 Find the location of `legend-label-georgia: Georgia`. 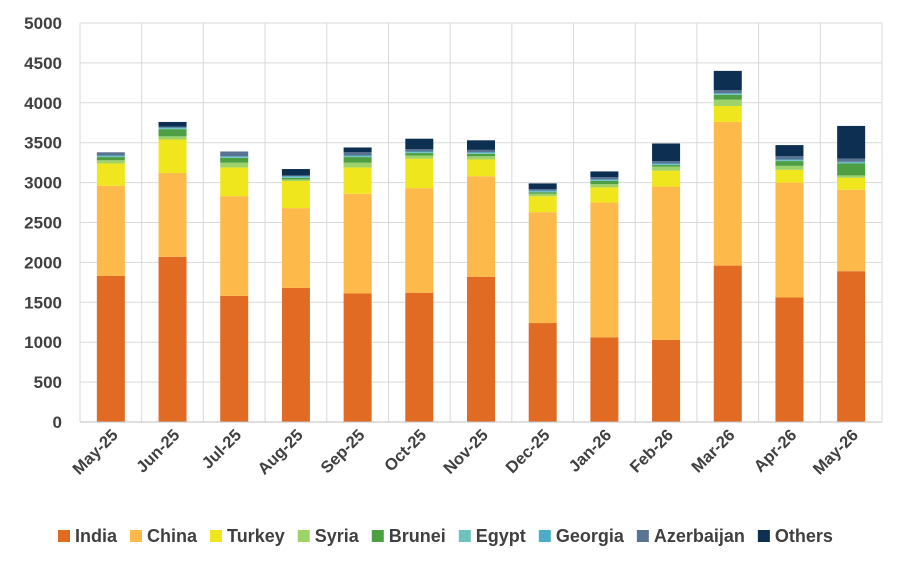

legend-label-georgia: Georgia is located at coordinates (590, 536).